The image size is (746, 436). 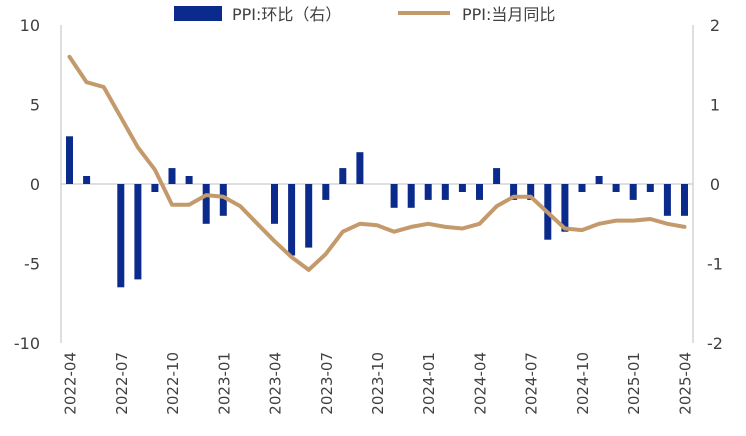 I want to click on left-tick-label: 10, so click(x=30, y=25).